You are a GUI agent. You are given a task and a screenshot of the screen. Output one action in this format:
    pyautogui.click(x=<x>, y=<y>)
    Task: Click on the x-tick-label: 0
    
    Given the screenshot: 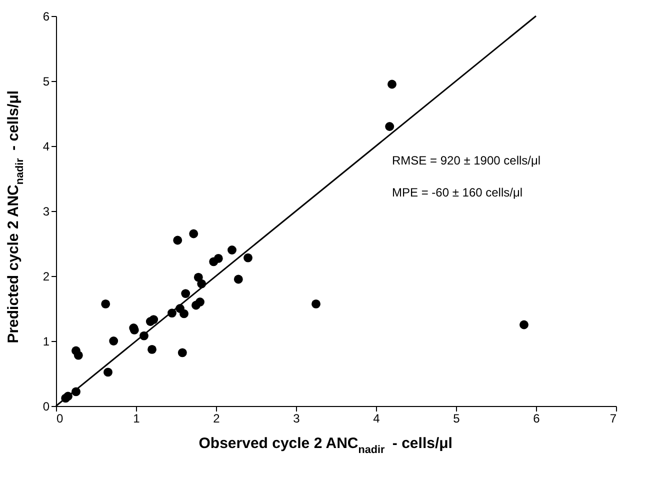 What is the action you would take?
    pyautogui.click(x=60, y=419)
    